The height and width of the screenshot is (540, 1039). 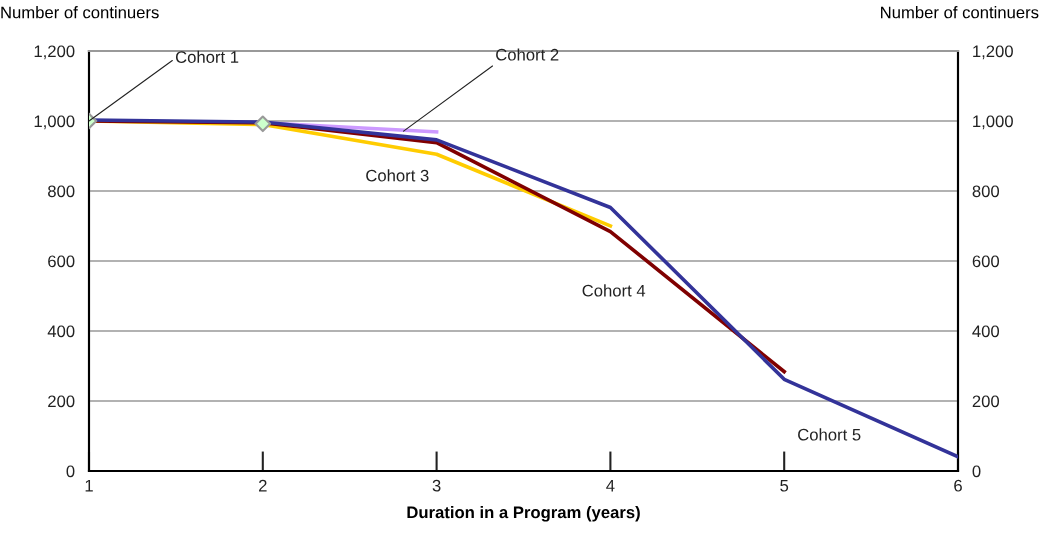 What do you see at coordinates (829, 434) in the screenshot?
I see `annotation: Cohort 5` at bounding box center [829, 434].